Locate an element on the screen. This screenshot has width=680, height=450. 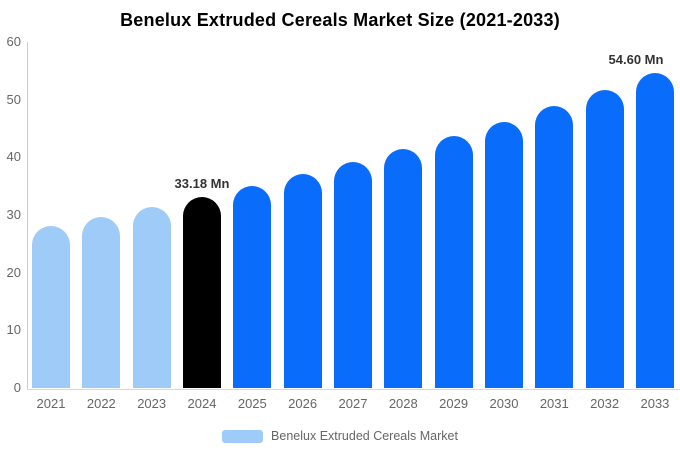
x-axis-line is located at coordinates (353, 389).